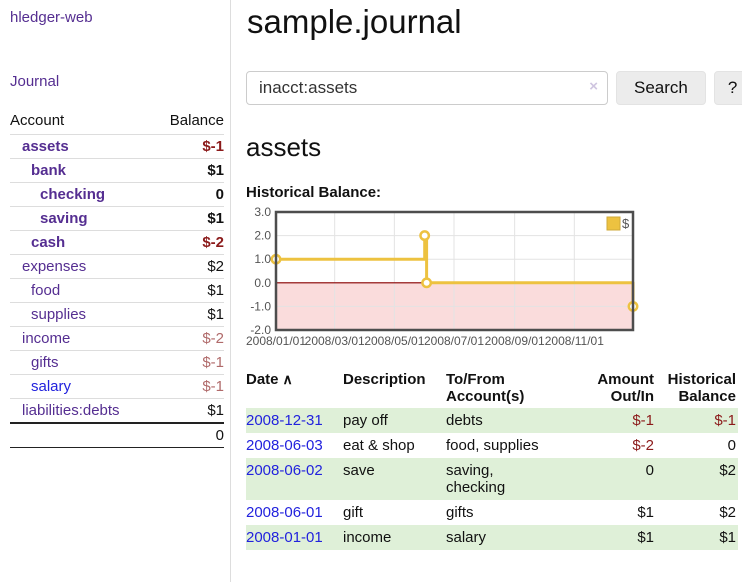 The height and width of the screenshot is (582, 742). I want to click on register-description-cell: income, so click(367, 537).